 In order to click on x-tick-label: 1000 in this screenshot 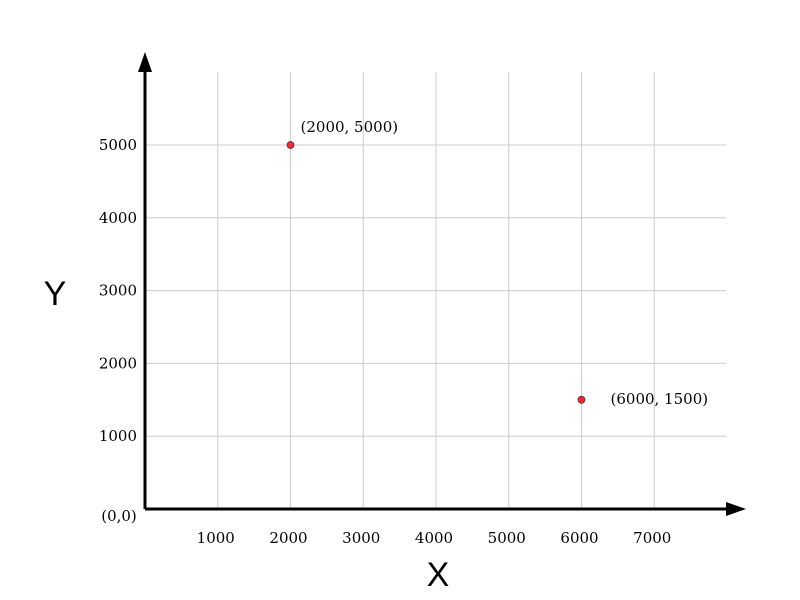, I will do `click(216, 538)`.